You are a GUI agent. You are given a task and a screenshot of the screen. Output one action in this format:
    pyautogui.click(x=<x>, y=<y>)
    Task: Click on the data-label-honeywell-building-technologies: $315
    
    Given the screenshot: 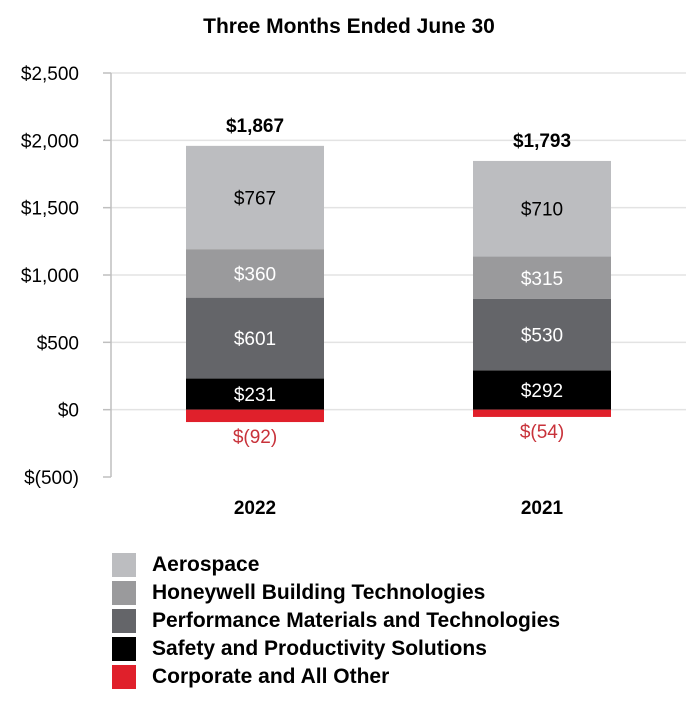 What is the action you would take?
    pyautogui.click(x=542, y=279)
    